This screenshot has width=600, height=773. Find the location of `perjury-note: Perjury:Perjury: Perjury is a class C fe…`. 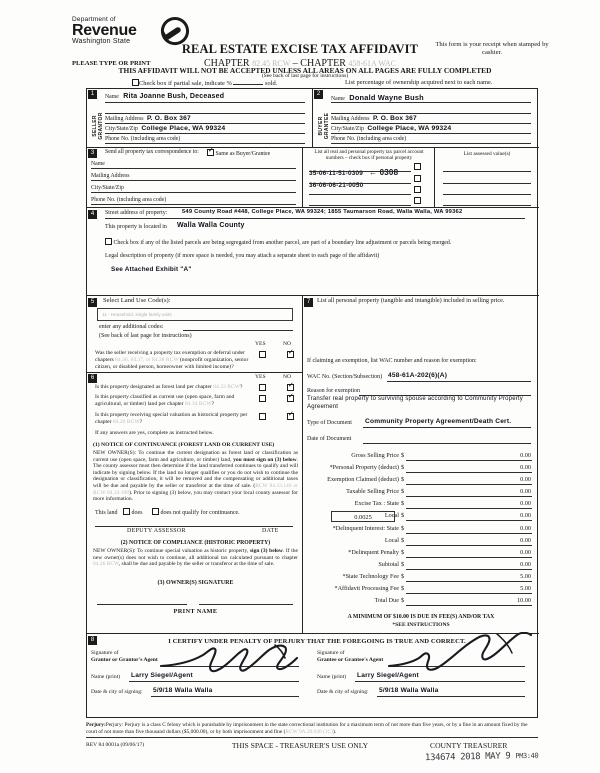

perjury-note: Perjury:Perjury: Perjury is a class C fe… is located at coordinates (312, 729).